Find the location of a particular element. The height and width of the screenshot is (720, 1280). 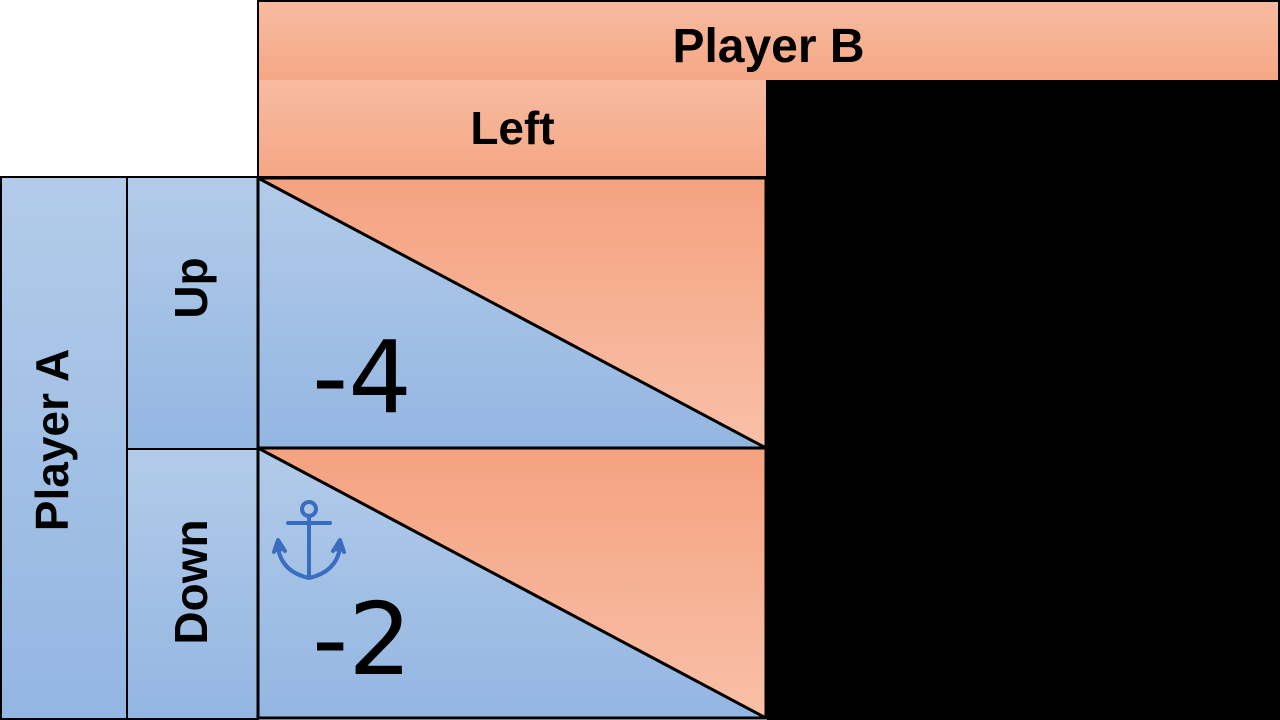

row-header-up: Up is located at coordinates (192, 313).